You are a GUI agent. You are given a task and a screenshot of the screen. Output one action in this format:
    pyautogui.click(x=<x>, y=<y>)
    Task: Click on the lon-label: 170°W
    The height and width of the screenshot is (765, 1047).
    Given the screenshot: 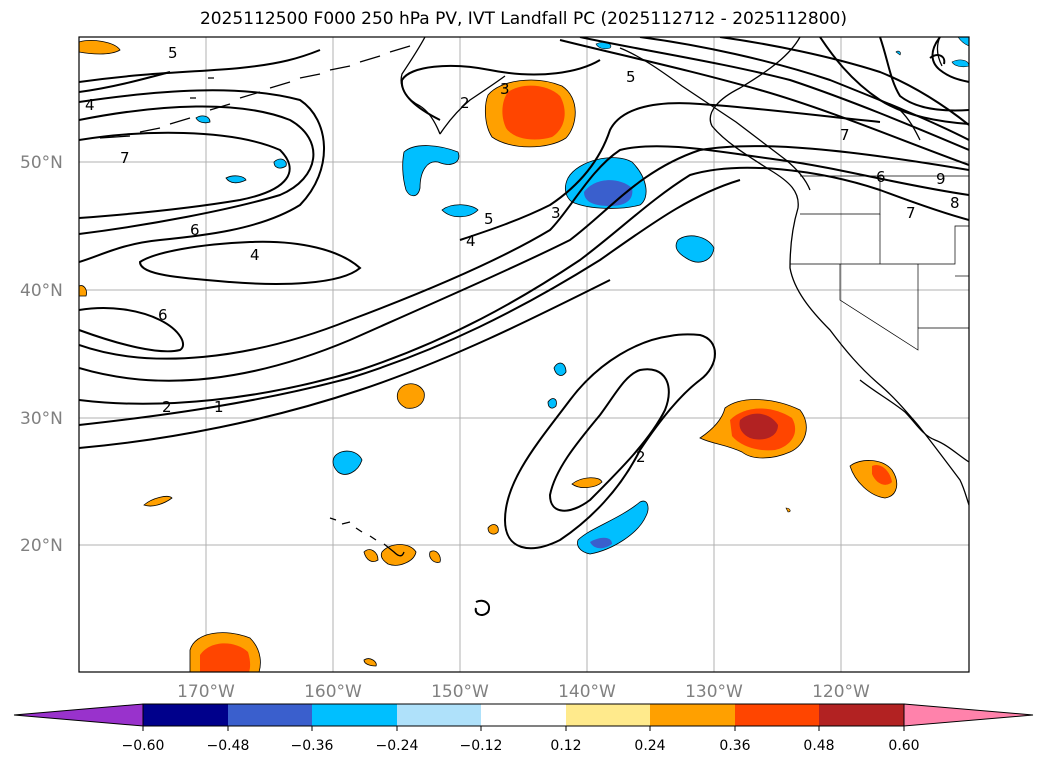 What is the action you would take?
    pyautogui.click(x=206, y=692)
    